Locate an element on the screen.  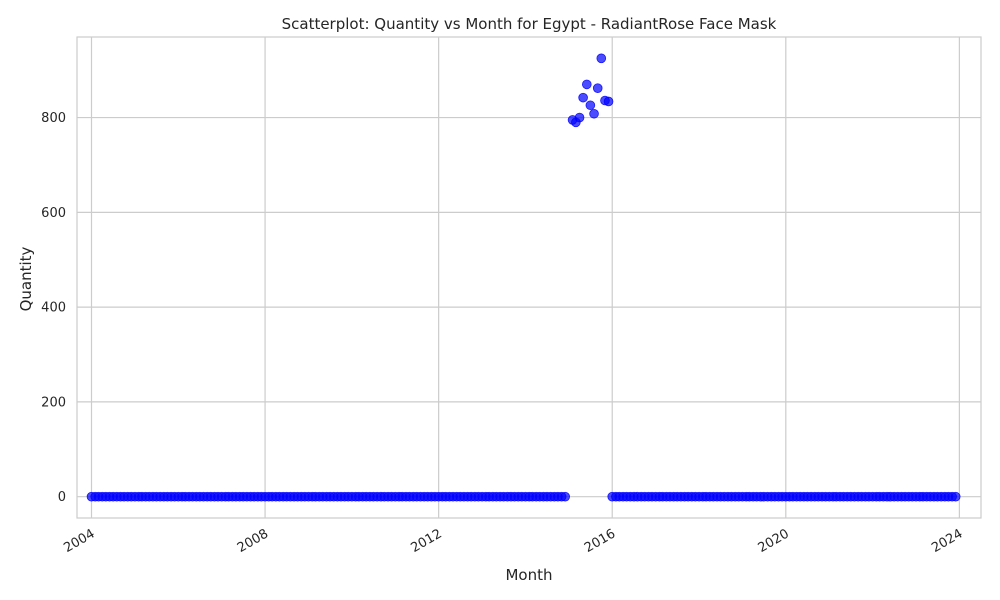
y-tick-label: 200 is located at coordinates (53, 402).